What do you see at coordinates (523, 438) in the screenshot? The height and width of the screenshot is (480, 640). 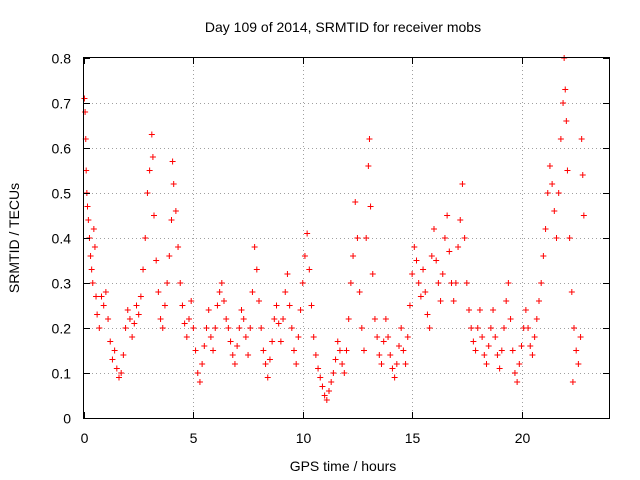 I see `x-tick-label: 20` at bounding box center [523, 438].